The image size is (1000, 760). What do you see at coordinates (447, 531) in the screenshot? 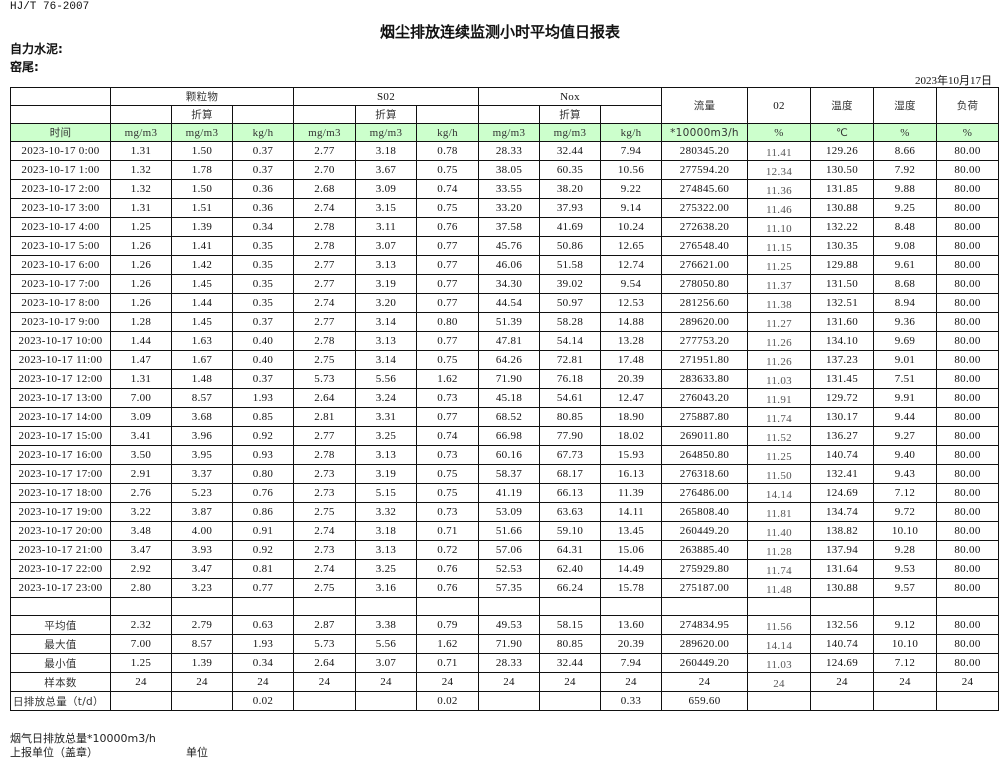
I see `cell-so2-rate: 0.71` at bounding box center [447, 531].